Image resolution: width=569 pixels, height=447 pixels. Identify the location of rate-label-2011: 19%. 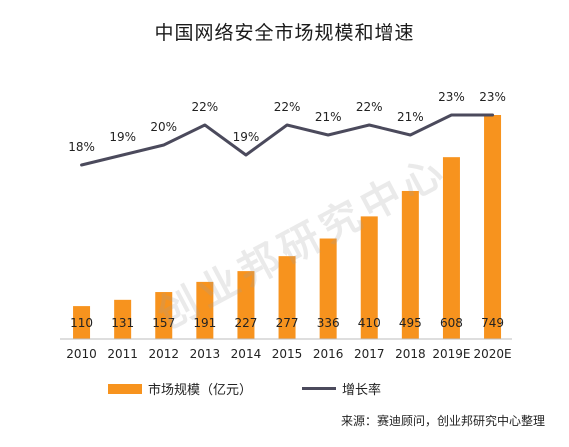
(122, 137).